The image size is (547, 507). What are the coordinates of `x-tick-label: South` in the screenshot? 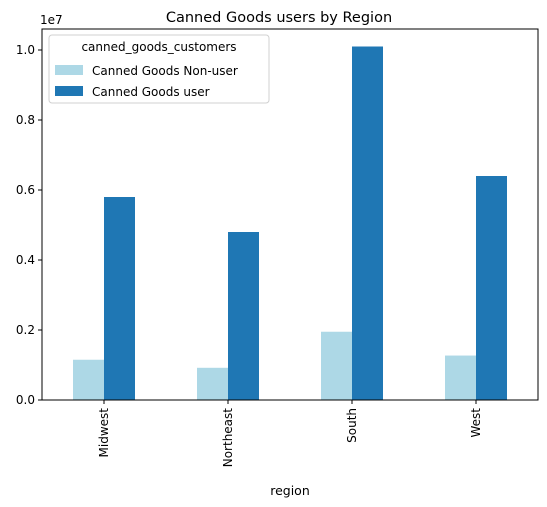 It's located at (352, 425).